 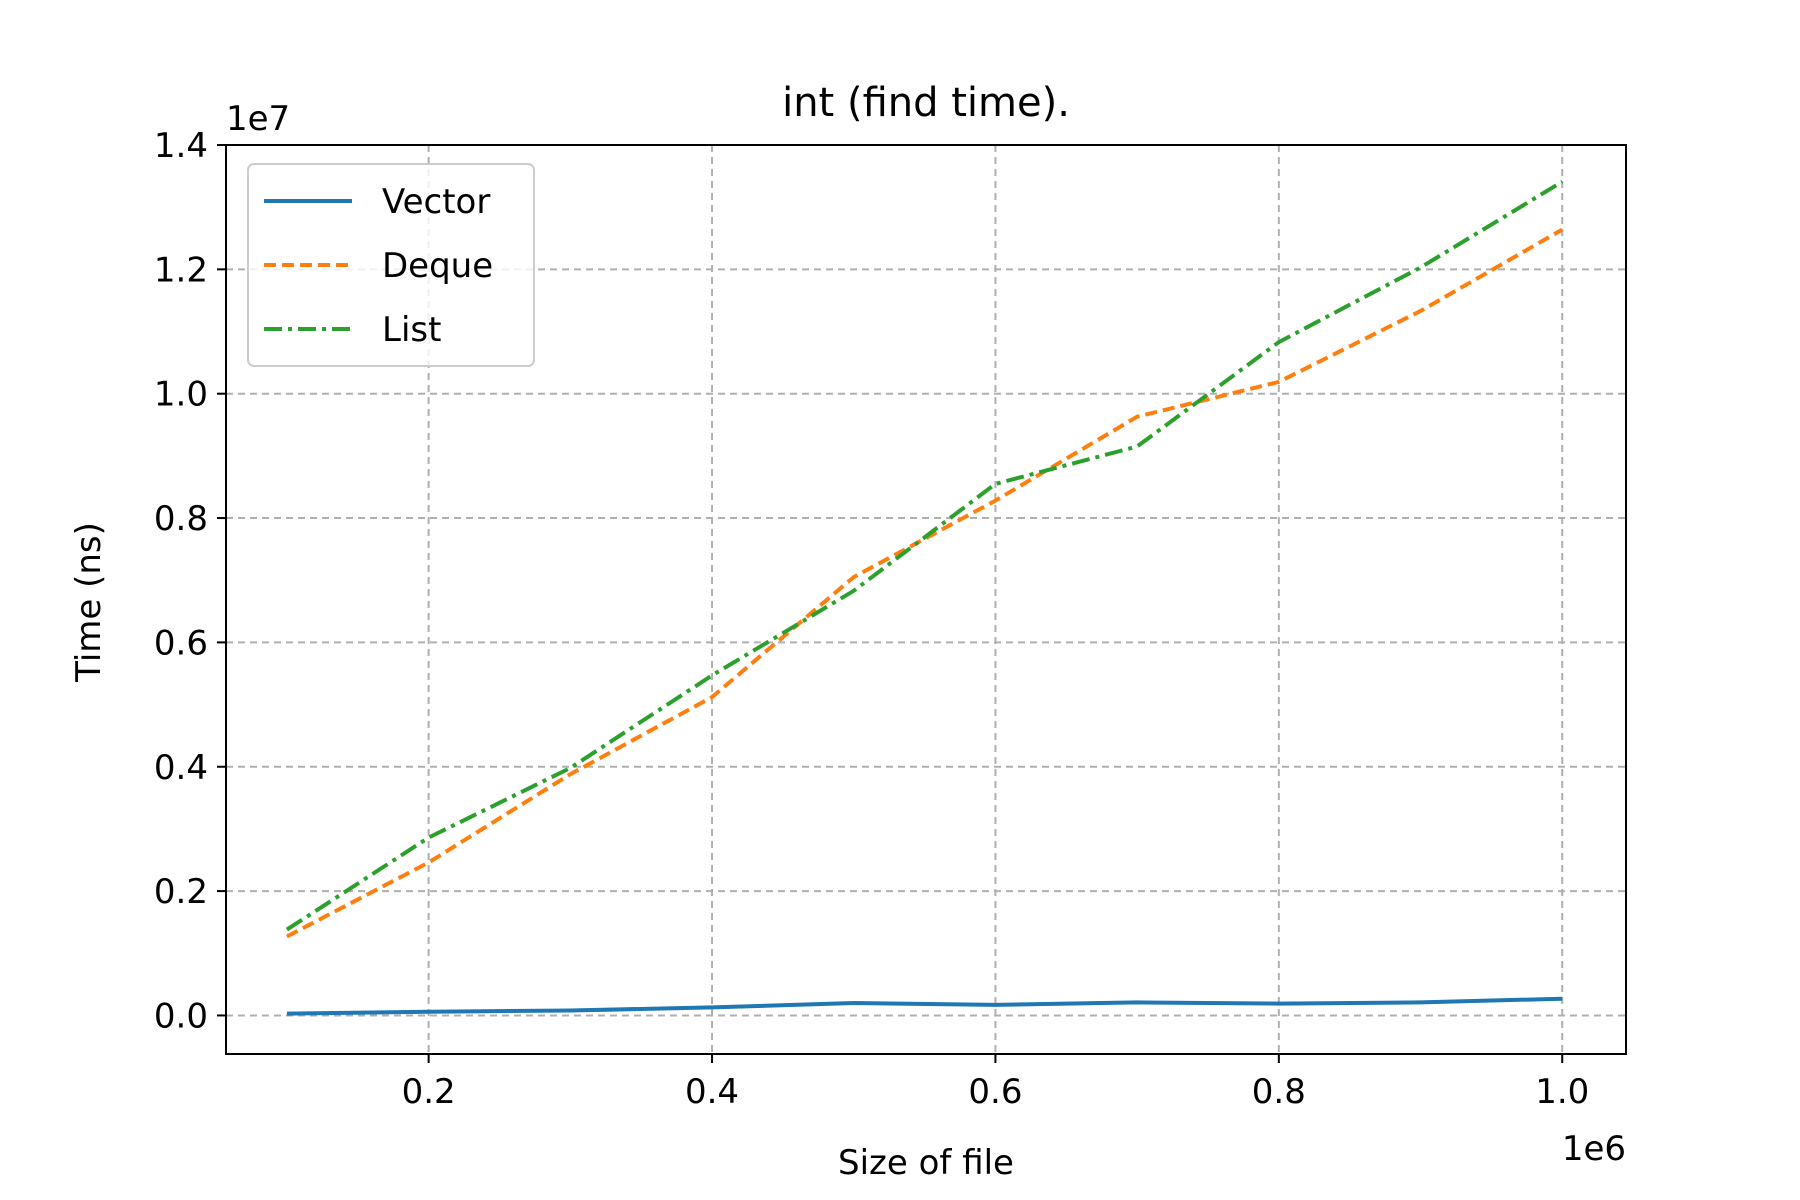 I want to click on x-axis-ticks: 0.2 0.4 0.6 0.8 1.0, so click(x=995, y=1083).